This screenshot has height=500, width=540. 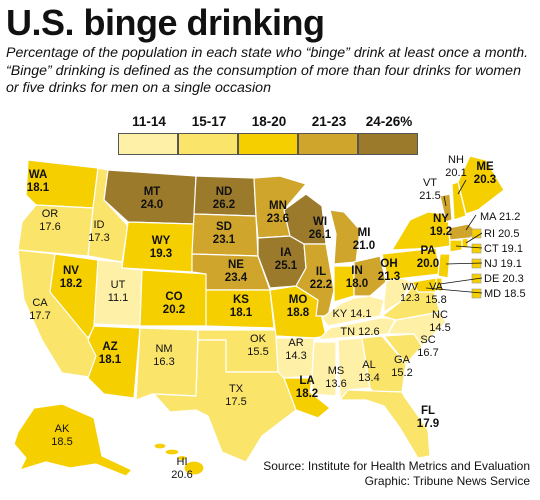 I want to click on label-tn-value: 12.6, so click(x=368, y=332).